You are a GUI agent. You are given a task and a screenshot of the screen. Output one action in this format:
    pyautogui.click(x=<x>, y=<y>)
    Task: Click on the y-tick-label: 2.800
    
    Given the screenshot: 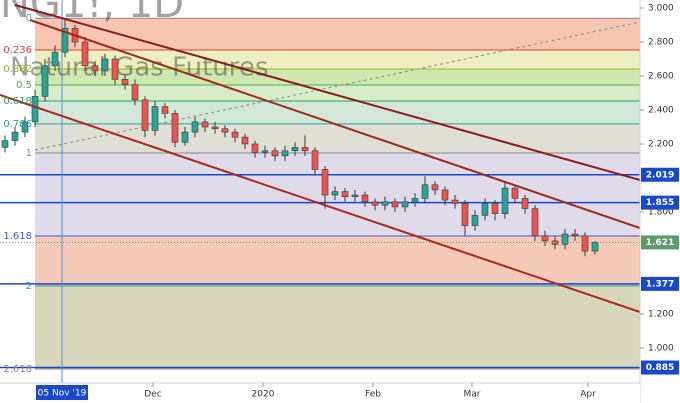 What is the action you would take?
    pyautogui.click(x=661, y=42)
    